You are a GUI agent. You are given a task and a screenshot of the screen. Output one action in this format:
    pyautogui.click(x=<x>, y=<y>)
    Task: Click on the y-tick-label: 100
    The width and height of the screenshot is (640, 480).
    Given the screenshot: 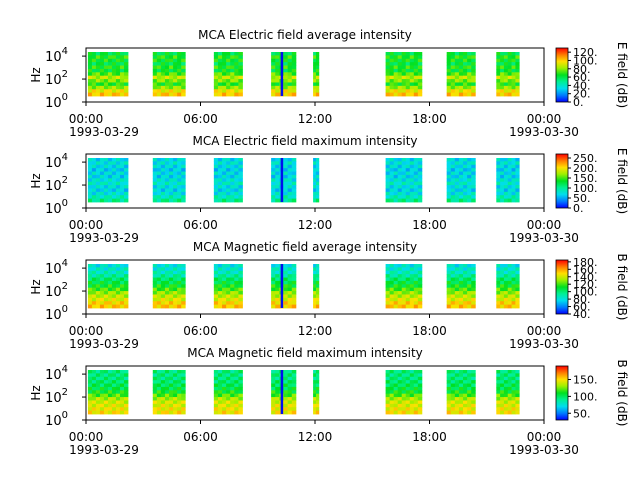 What is the action you would take?
    pyautogui.click(x=56, y=101)
    